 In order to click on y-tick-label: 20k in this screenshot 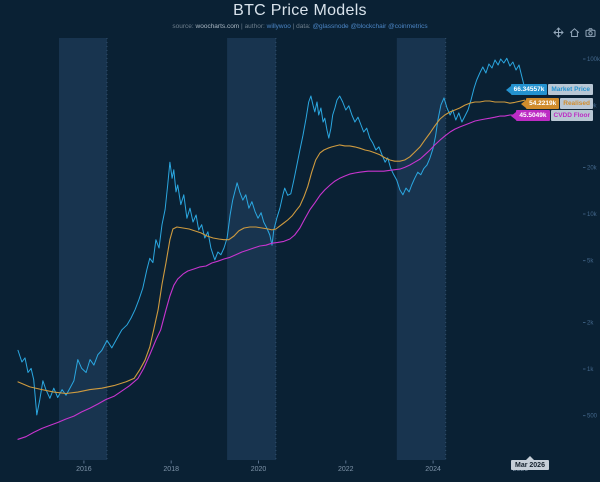, I will do `click(592, 168)`.